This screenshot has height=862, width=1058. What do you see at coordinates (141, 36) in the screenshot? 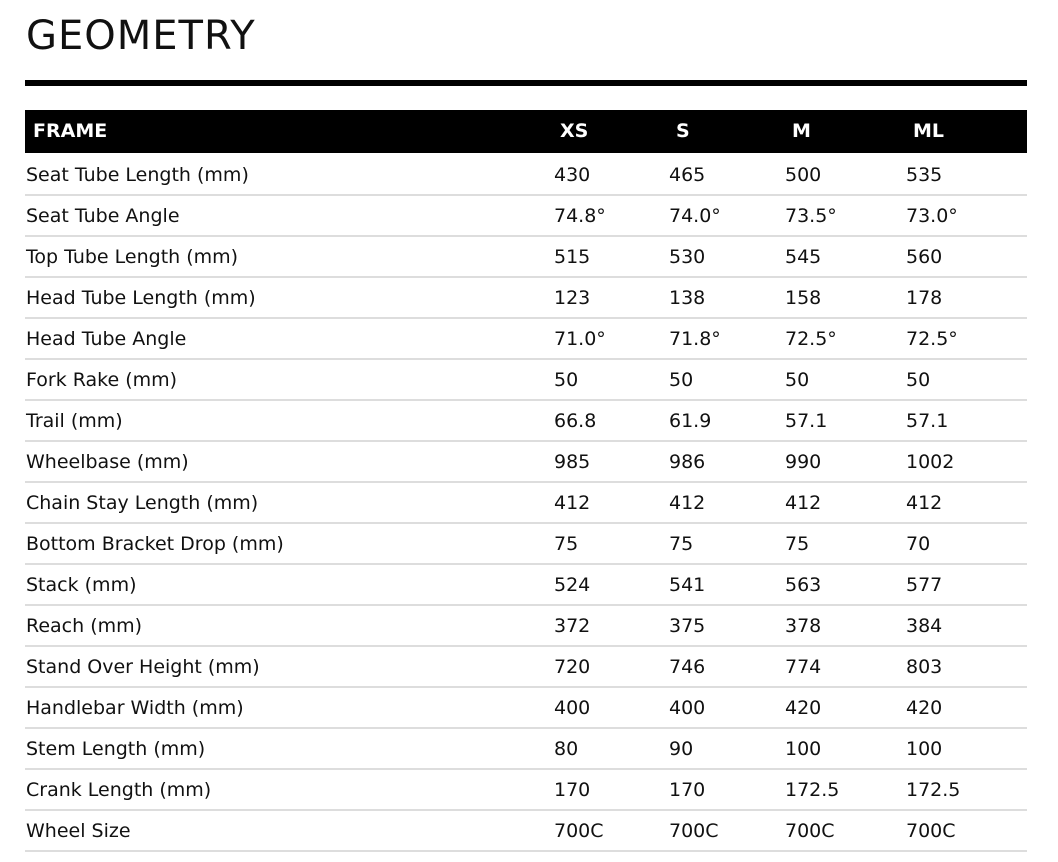
I see `page-title: GEOMETRY` at bounding box center [141, 36].